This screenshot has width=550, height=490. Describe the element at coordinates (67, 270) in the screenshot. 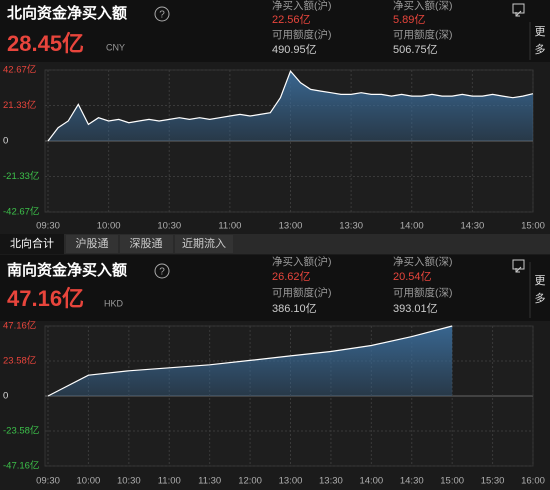

I see `south-title: 南向资金净买入额` at that location.